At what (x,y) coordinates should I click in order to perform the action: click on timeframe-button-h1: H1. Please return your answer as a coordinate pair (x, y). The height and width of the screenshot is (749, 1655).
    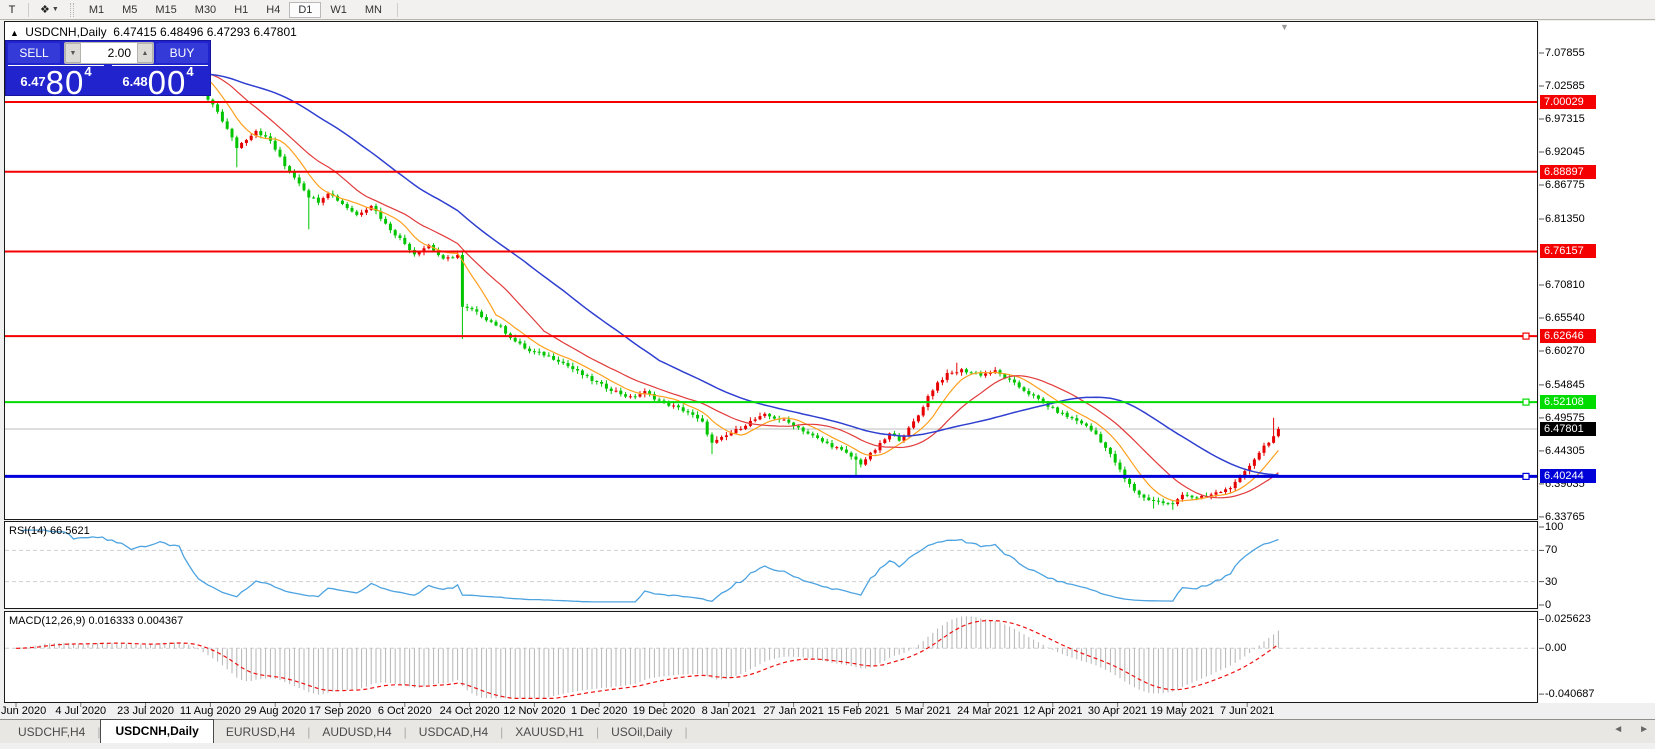
    Looking at the image, I should click on (241, 9).